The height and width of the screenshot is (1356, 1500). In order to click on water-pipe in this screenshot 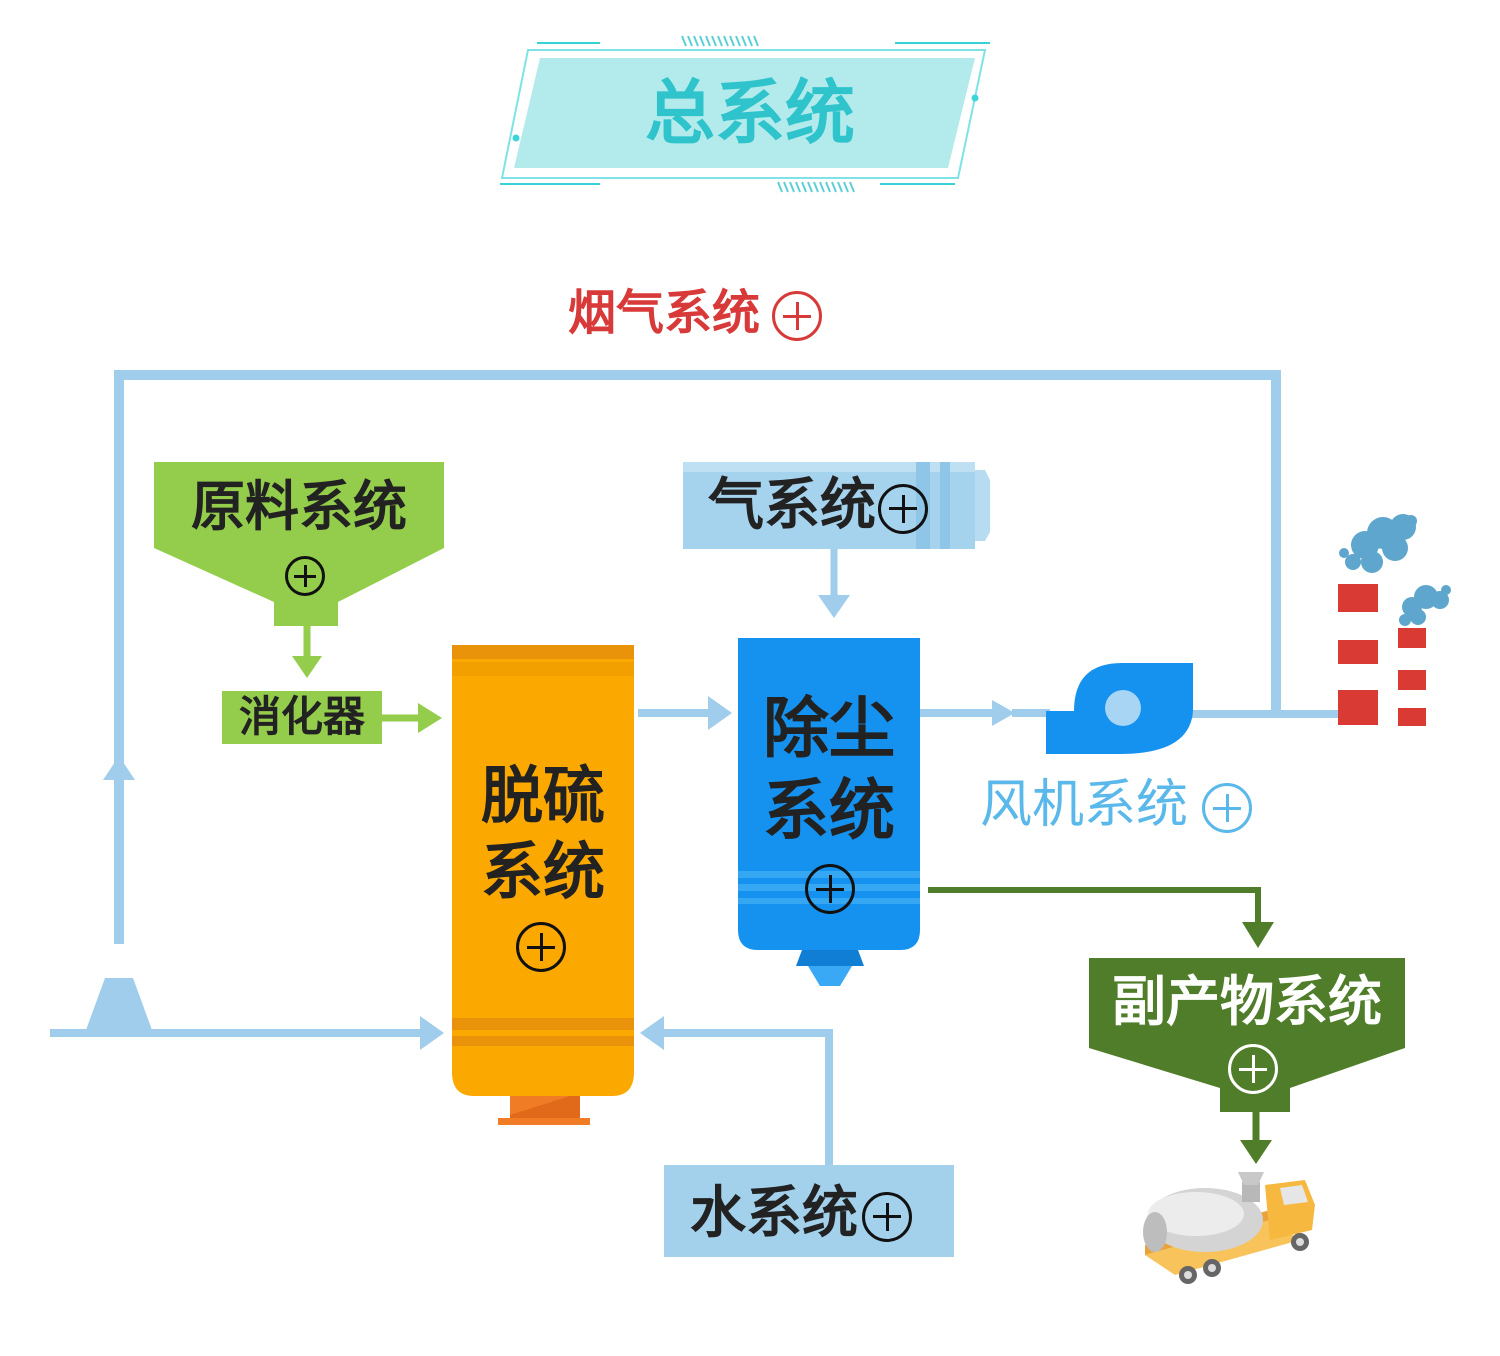, I will do `click(746, 1098)`.